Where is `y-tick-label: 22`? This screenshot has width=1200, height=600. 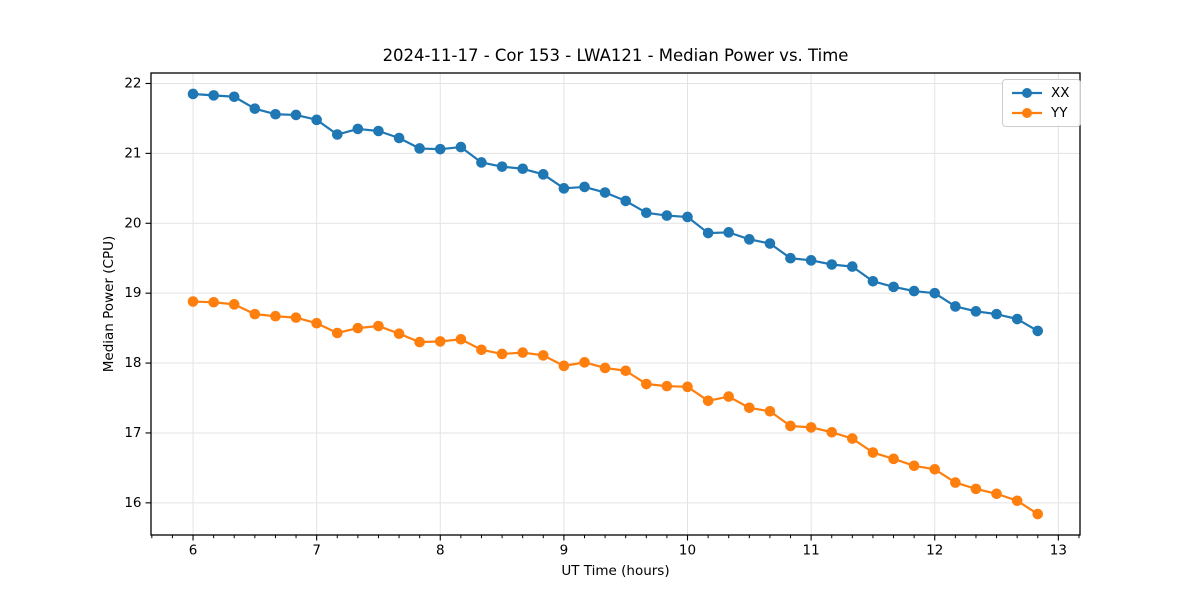
y-tick-label: 22 is located at coordinates (132, 83).